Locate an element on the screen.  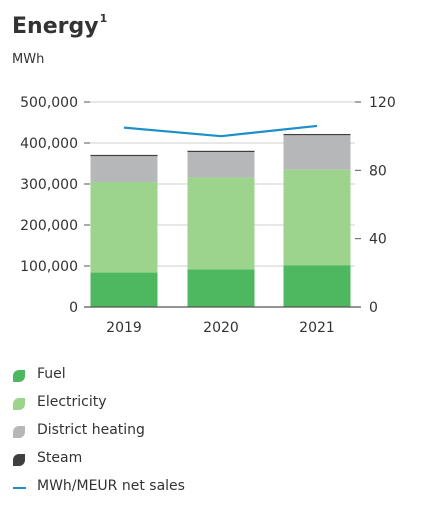
left-axis-tick-label: 200,000 is located at coordinates (49, 226).